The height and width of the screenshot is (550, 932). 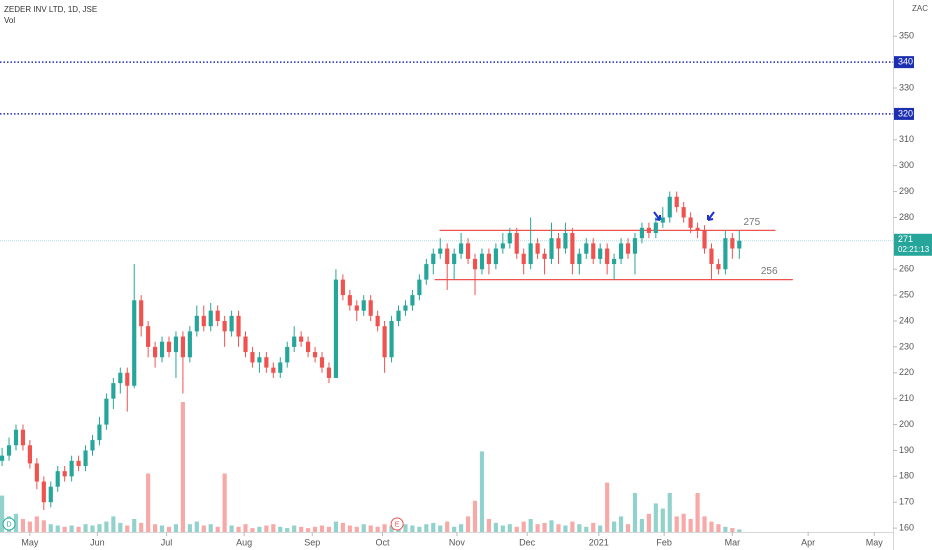 I want to click on y-tick-label: 190, so click(x=906, y=450).